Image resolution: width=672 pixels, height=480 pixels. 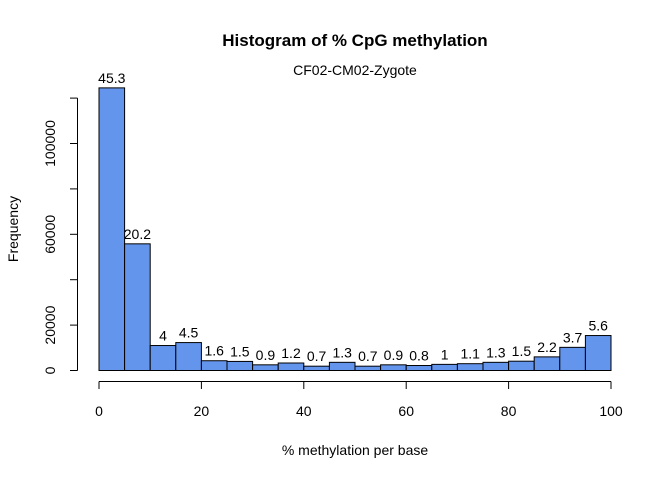 What do you see at coordinates (137, 234) in the screenshot?
I see `bar-value-label: 20.2` at bounding box center [137, 234].